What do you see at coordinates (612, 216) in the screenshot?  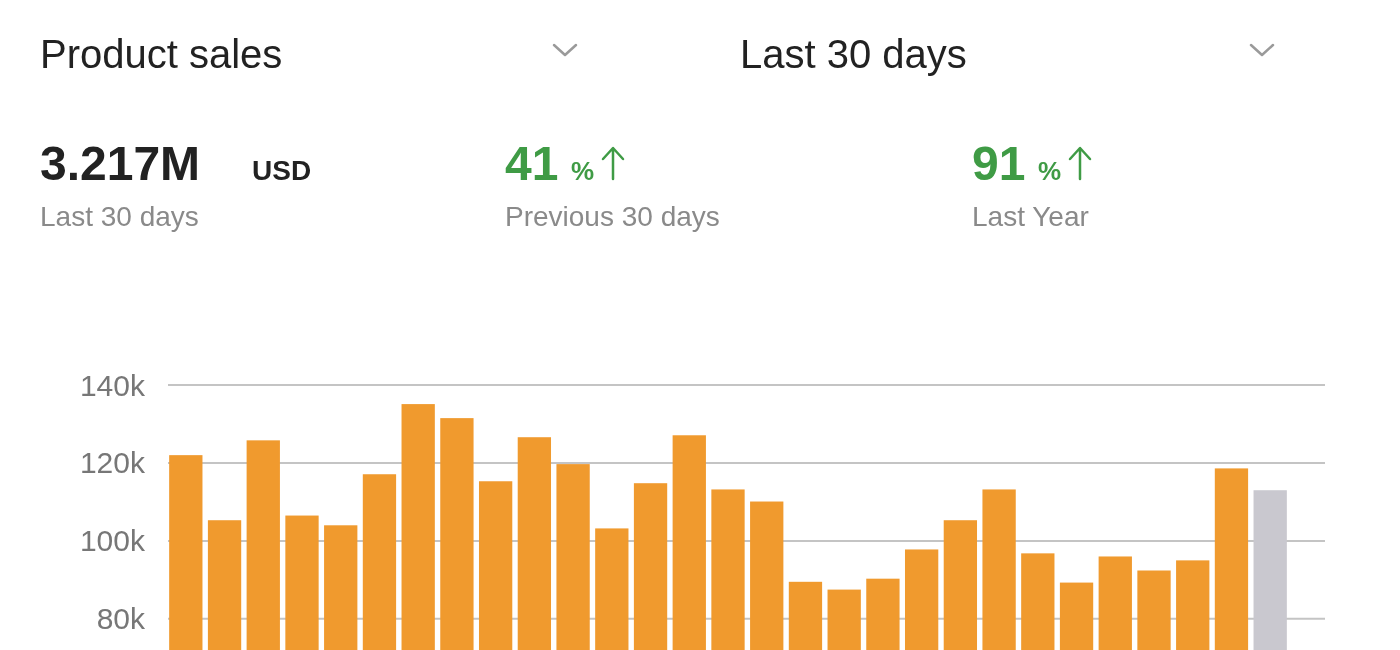 I see `text: Previous 30 days` at bounding box center [612, 216].